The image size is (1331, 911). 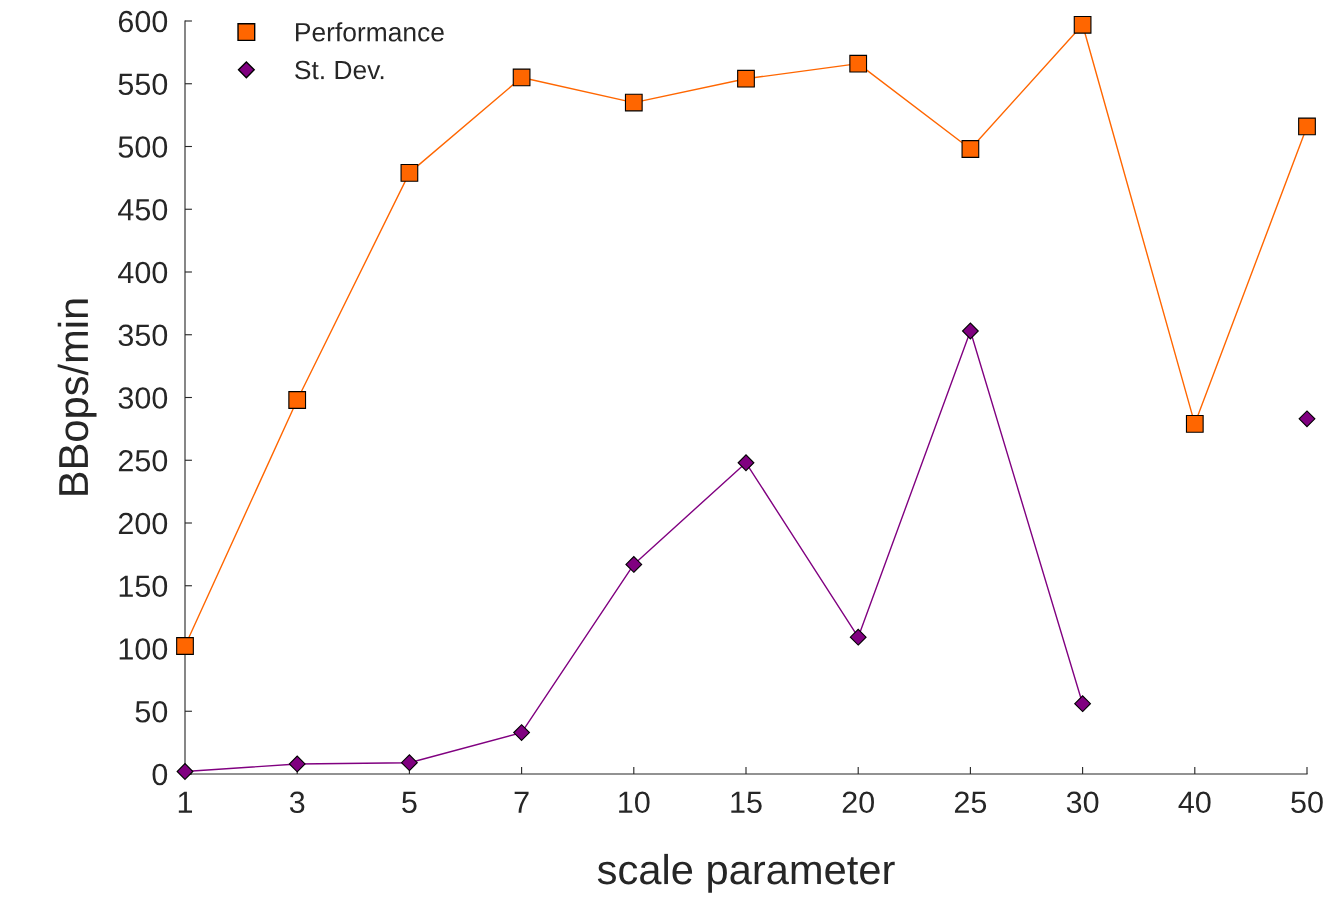 I want to click on y-tick-label: 550, so click(x=143, y=84).